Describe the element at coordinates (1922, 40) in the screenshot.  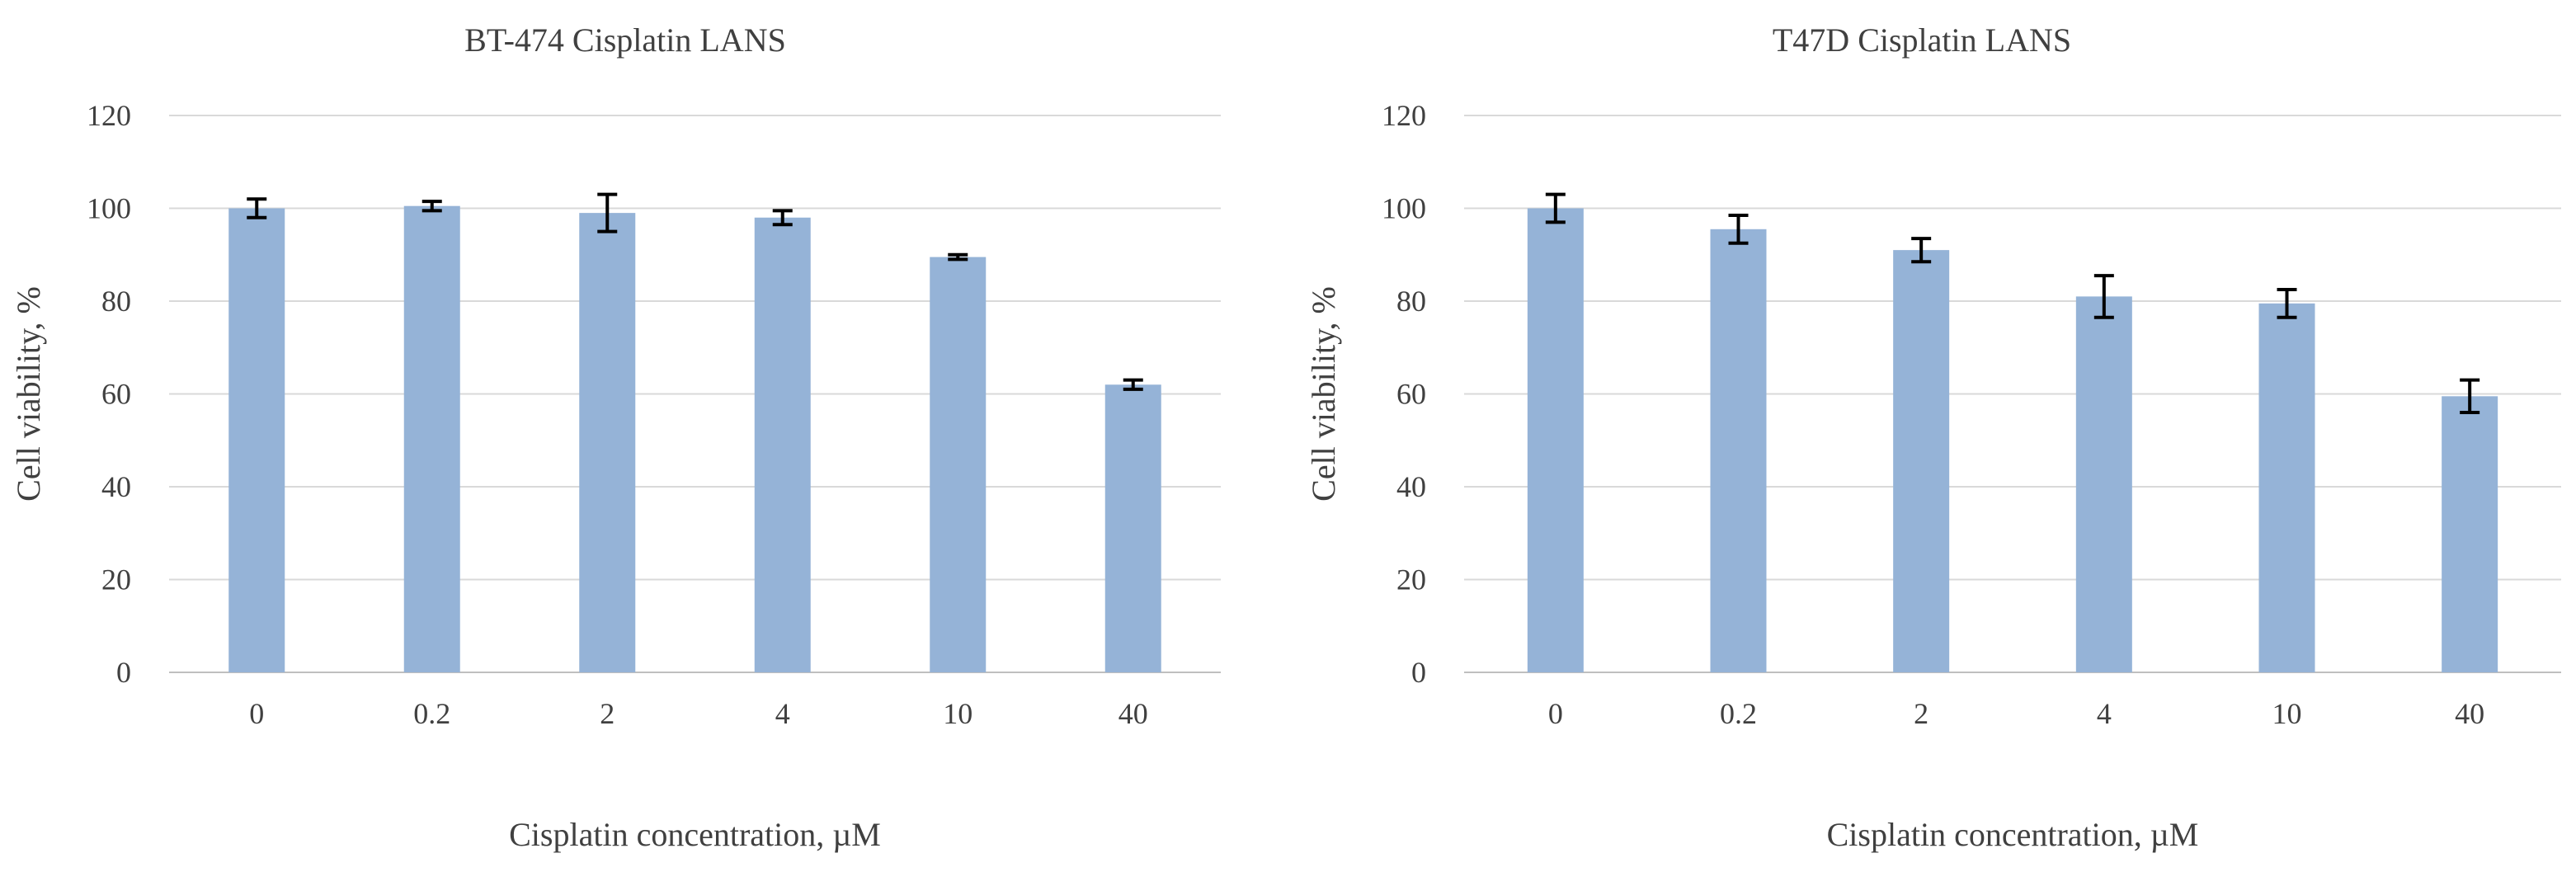
I see `chart-title: T47D Cisplatin LANS` at that location.